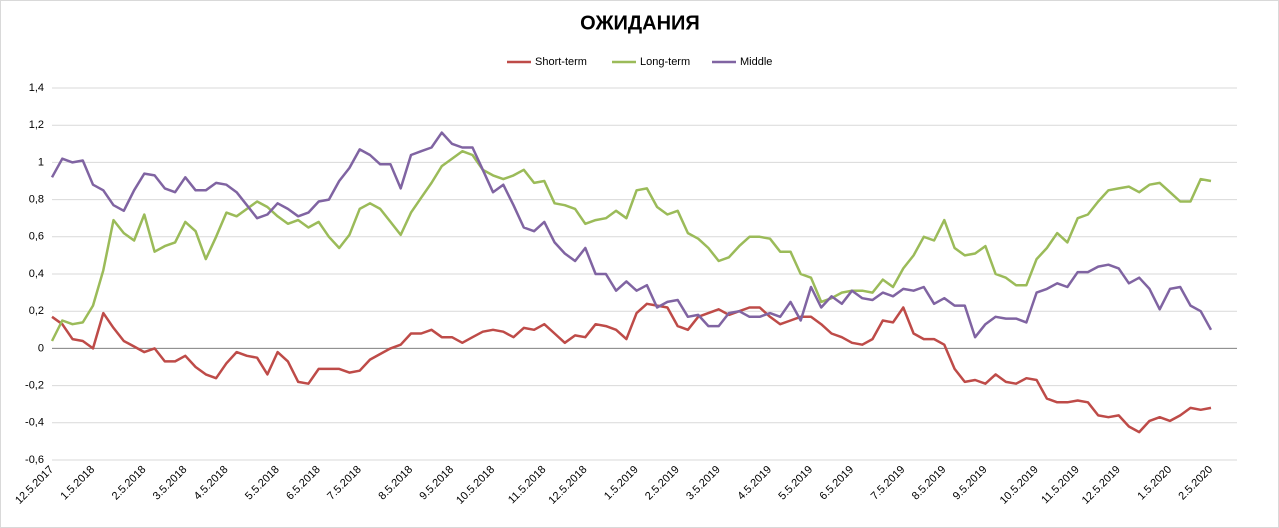 The height and width of the screenshot is (528, 1279). Describe the element at coordinates (36, 274) in the screenshot. I see `y-tick-label: 0,4` at that location.